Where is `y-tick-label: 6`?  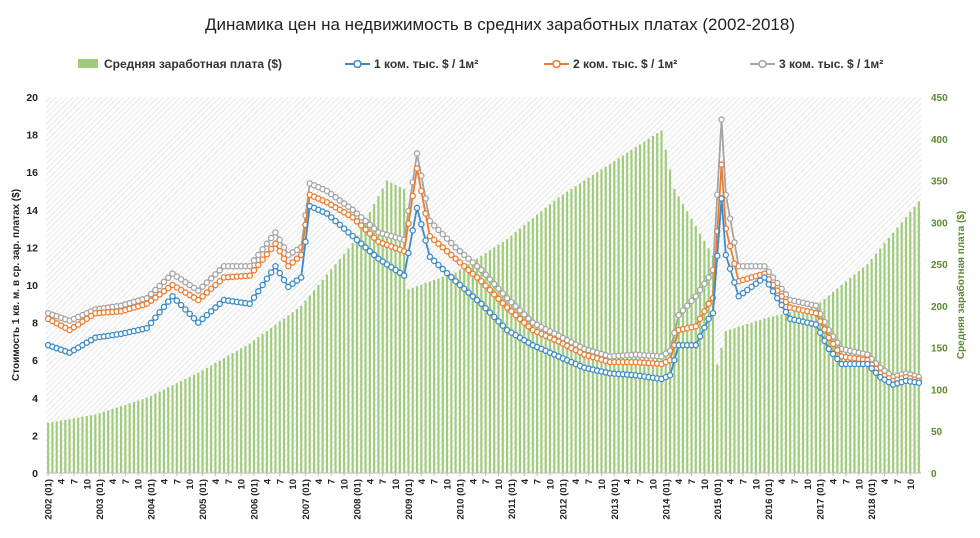
y-tick-label: 6 is located at coordinates (35, 361).